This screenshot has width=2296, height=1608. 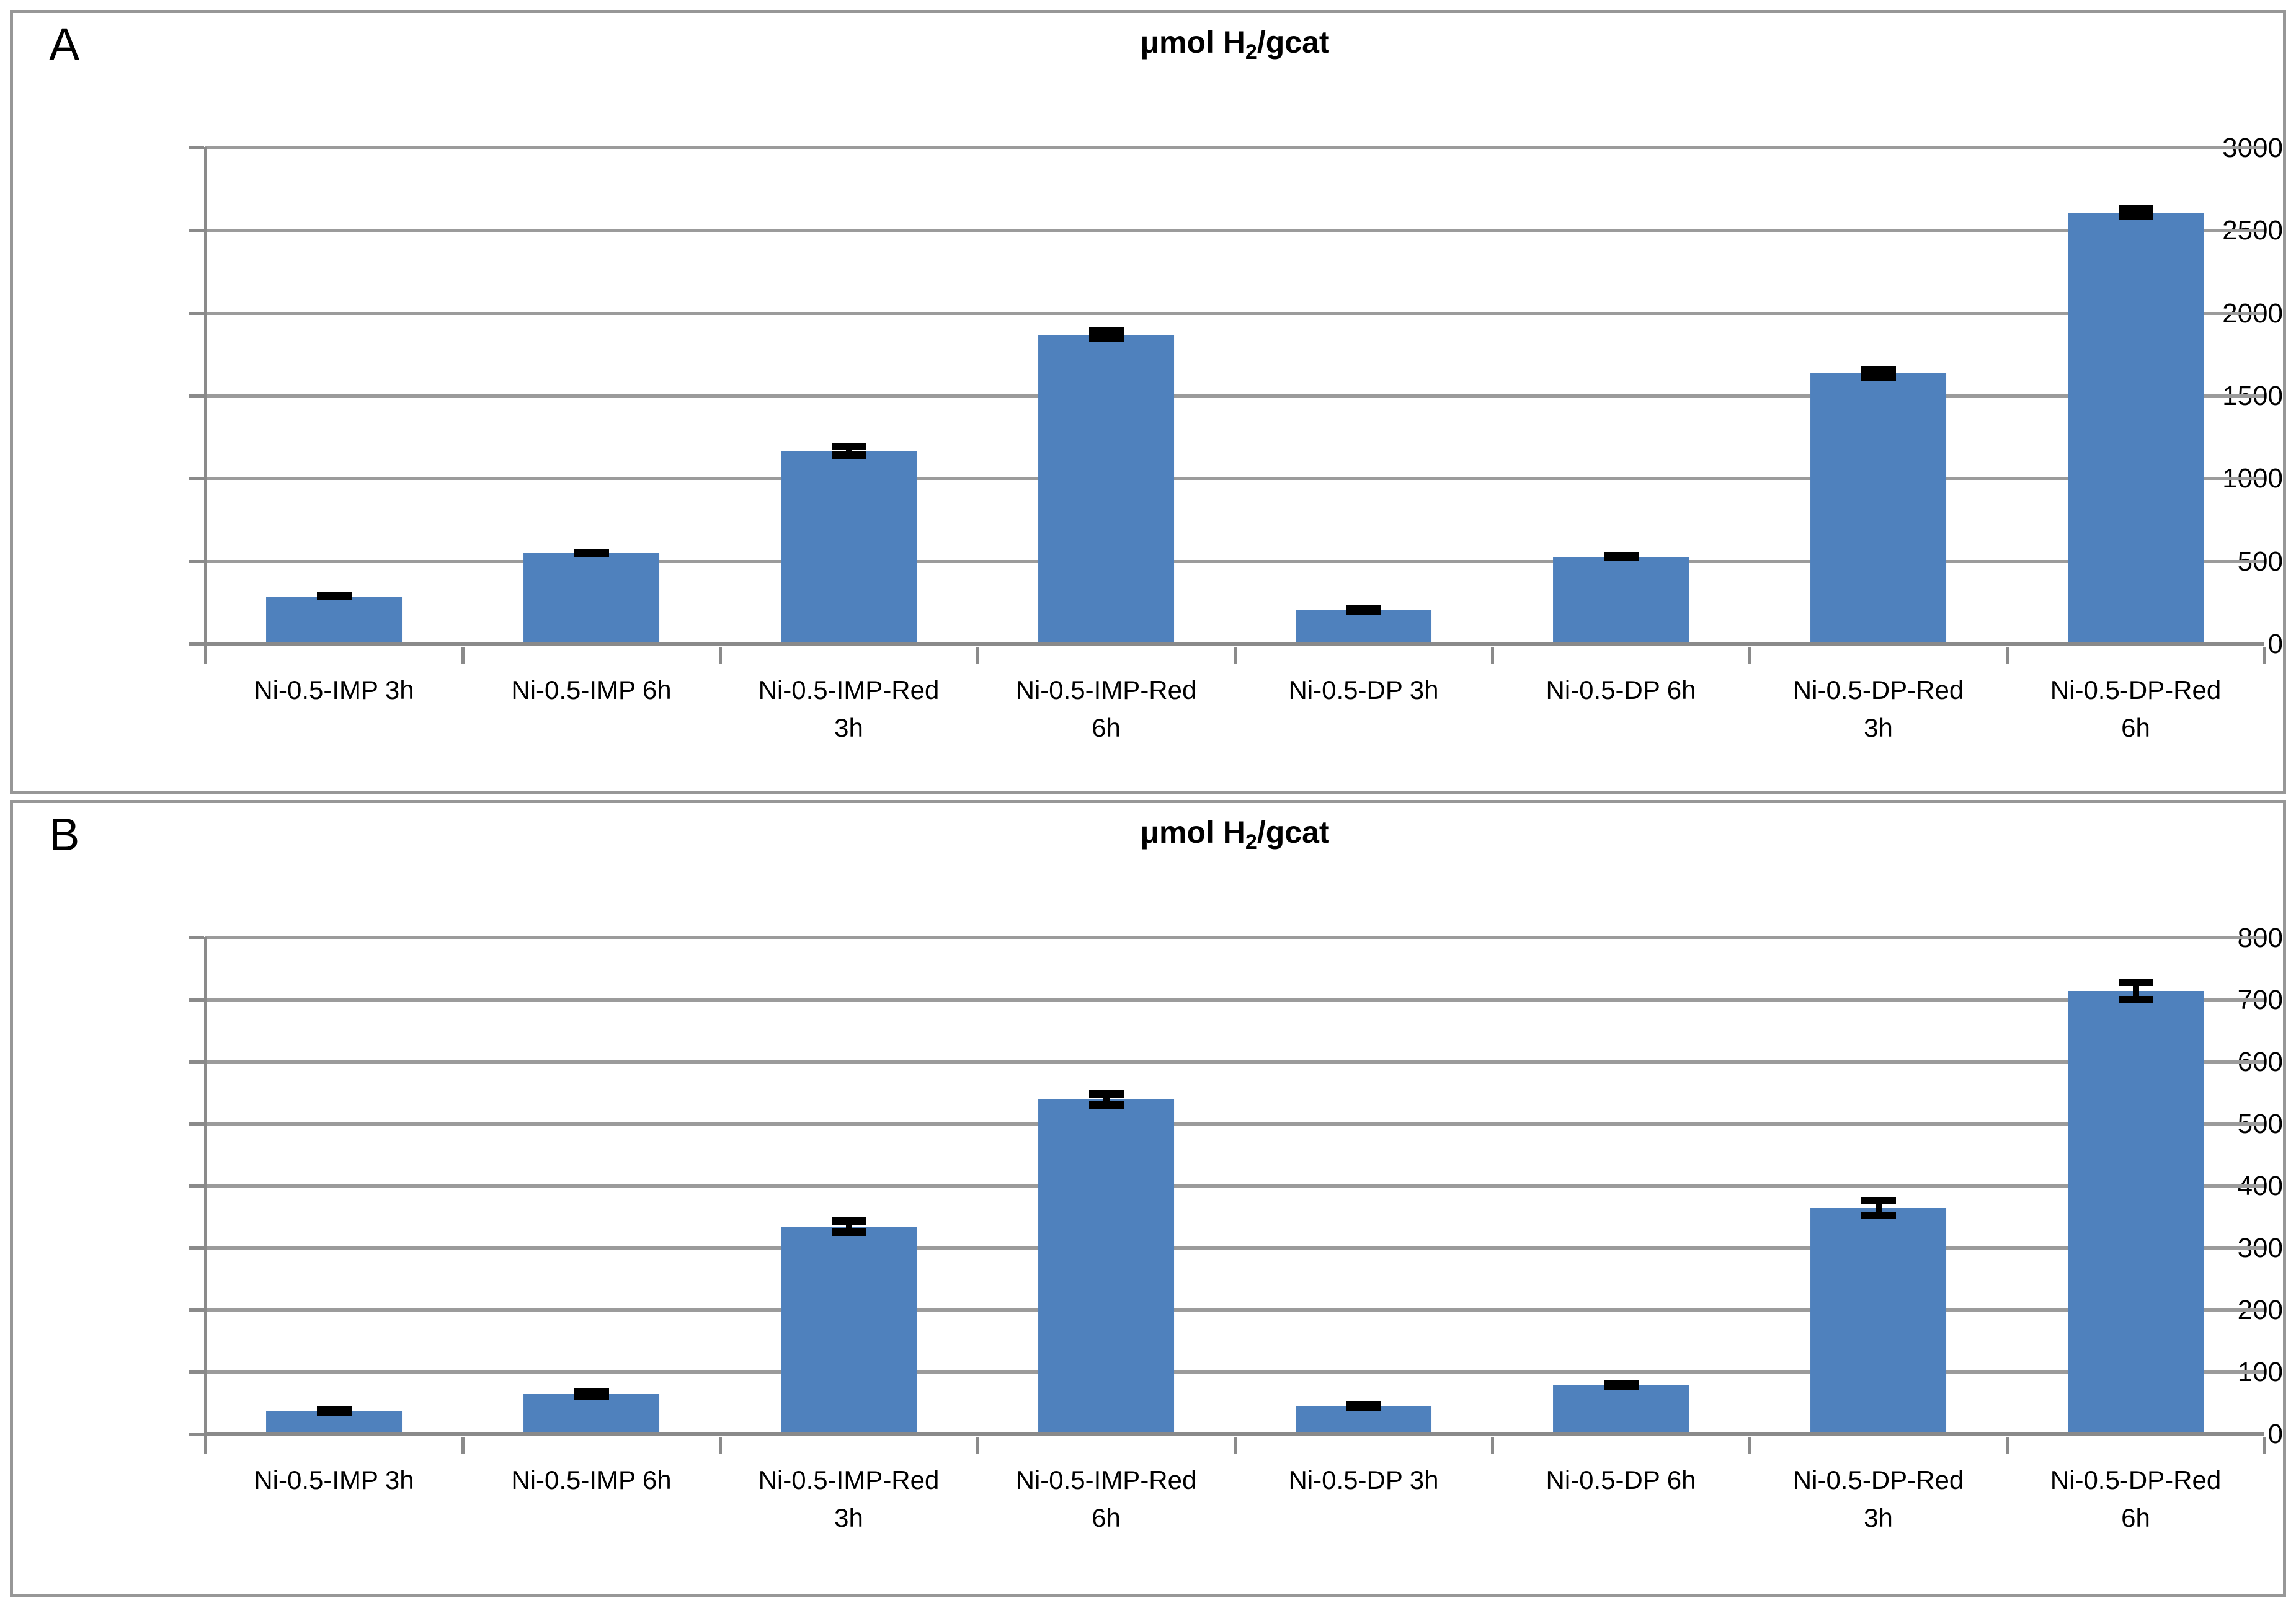 I want to click on category-label: Ni-0.5-DP 6h, so click(x=1621, y=1500).